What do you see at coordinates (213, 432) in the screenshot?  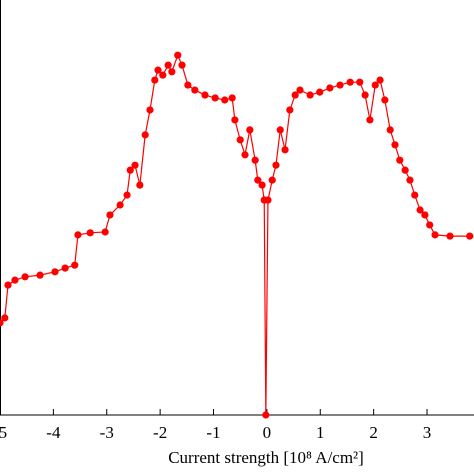 I see `x-tick-label: -1` at bounding box center [213, 432].